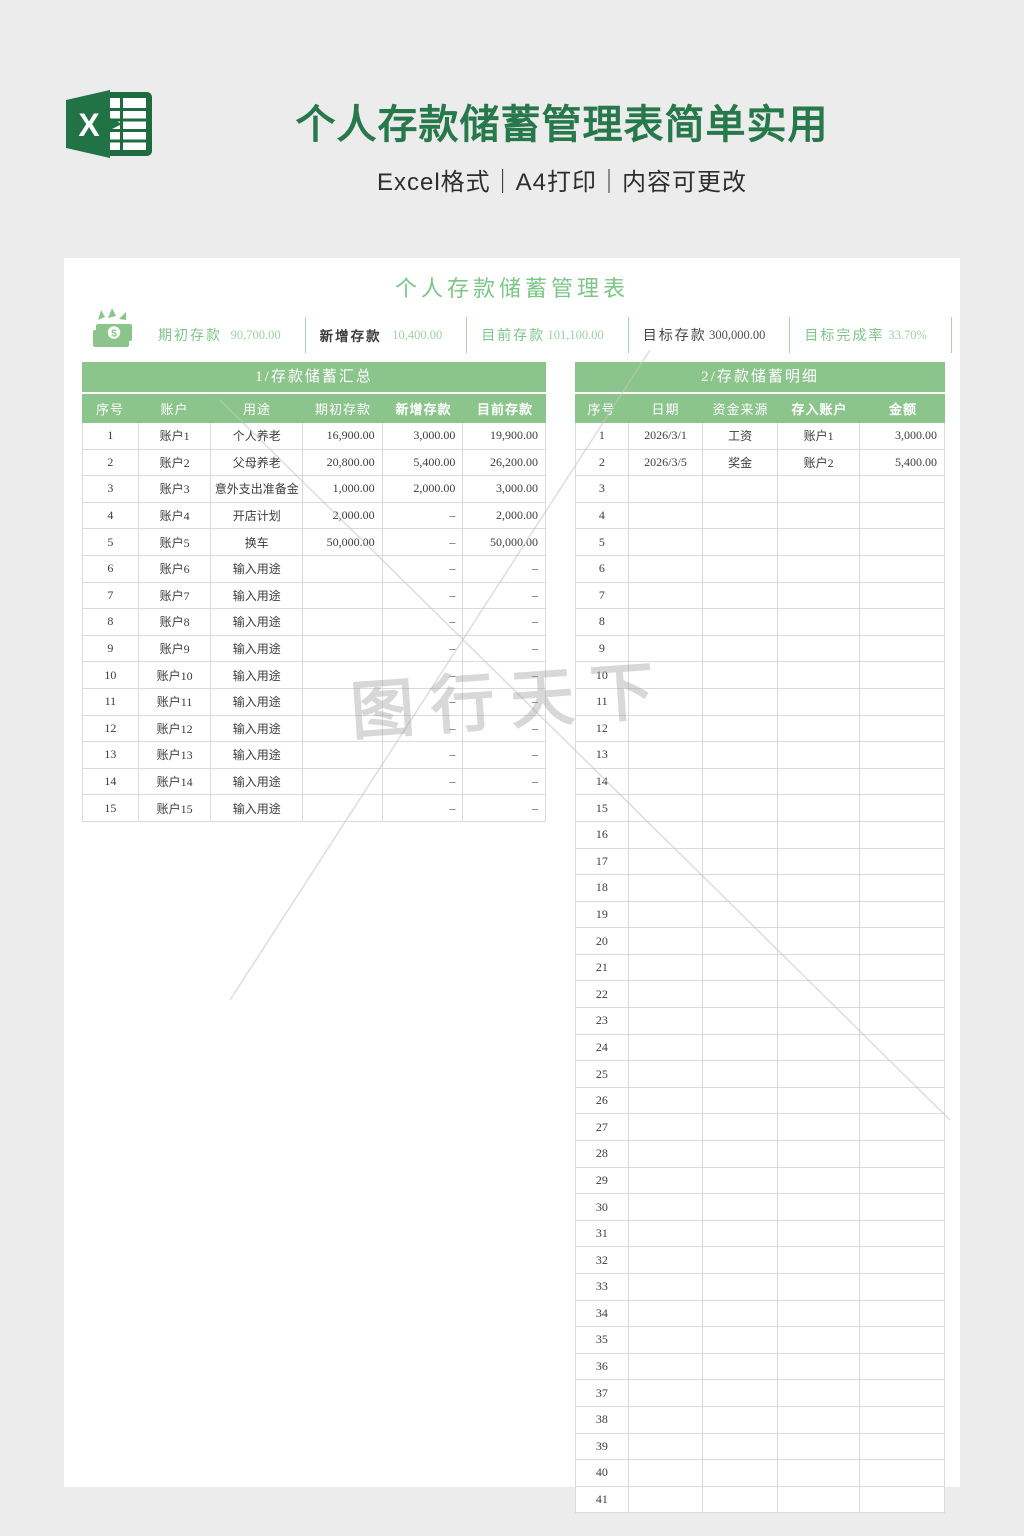 The image size is (1024, 1536). What do you see at coordinates (190, 336) in the screenshot?
I see `summary-label: 期初存款` at bounding box center [190, 336].